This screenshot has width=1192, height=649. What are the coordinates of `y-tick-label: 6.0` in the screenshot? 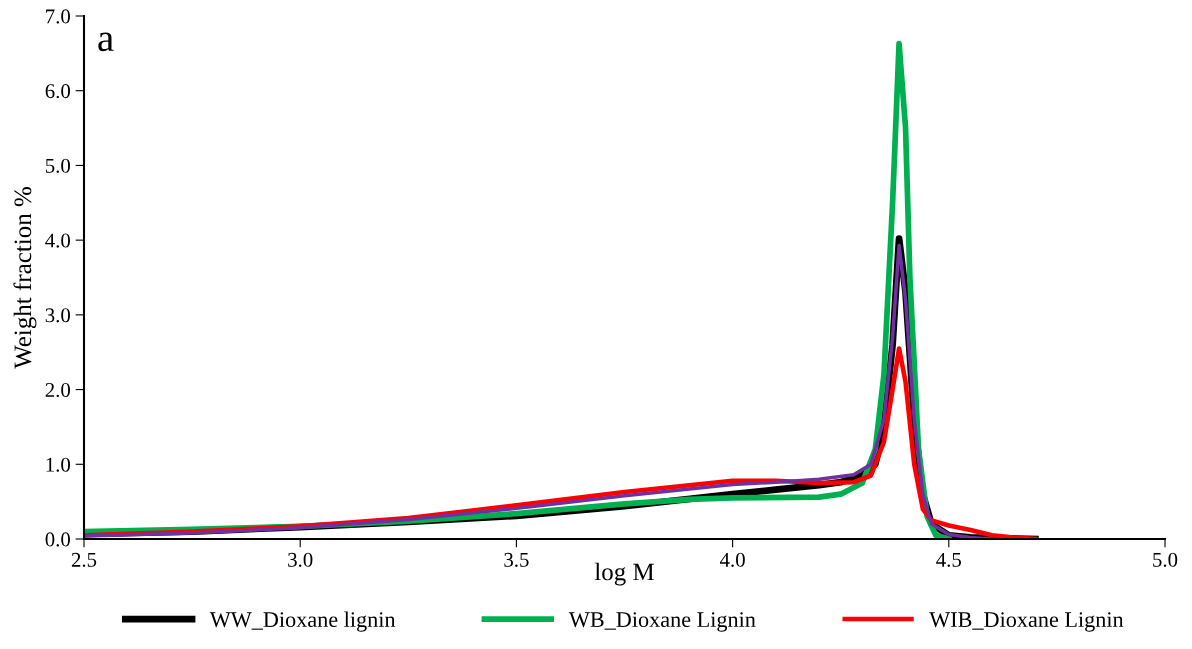 It's located at (58, 91).